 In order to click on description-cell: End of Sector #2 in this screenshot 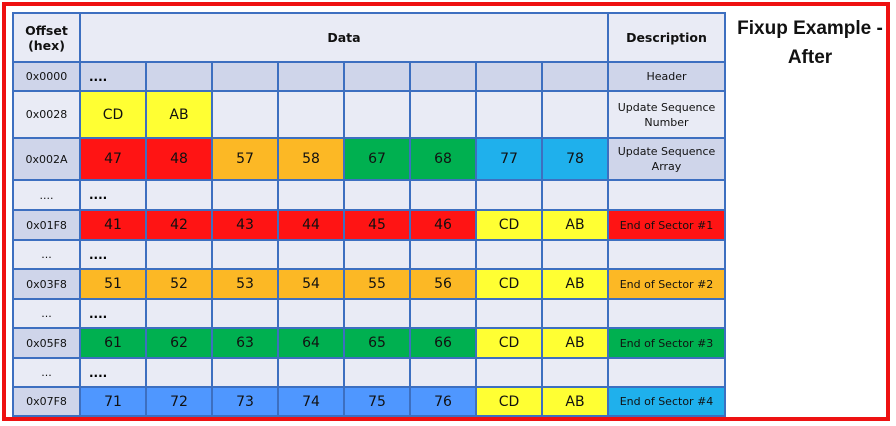, I will do `click(666, 284)`.